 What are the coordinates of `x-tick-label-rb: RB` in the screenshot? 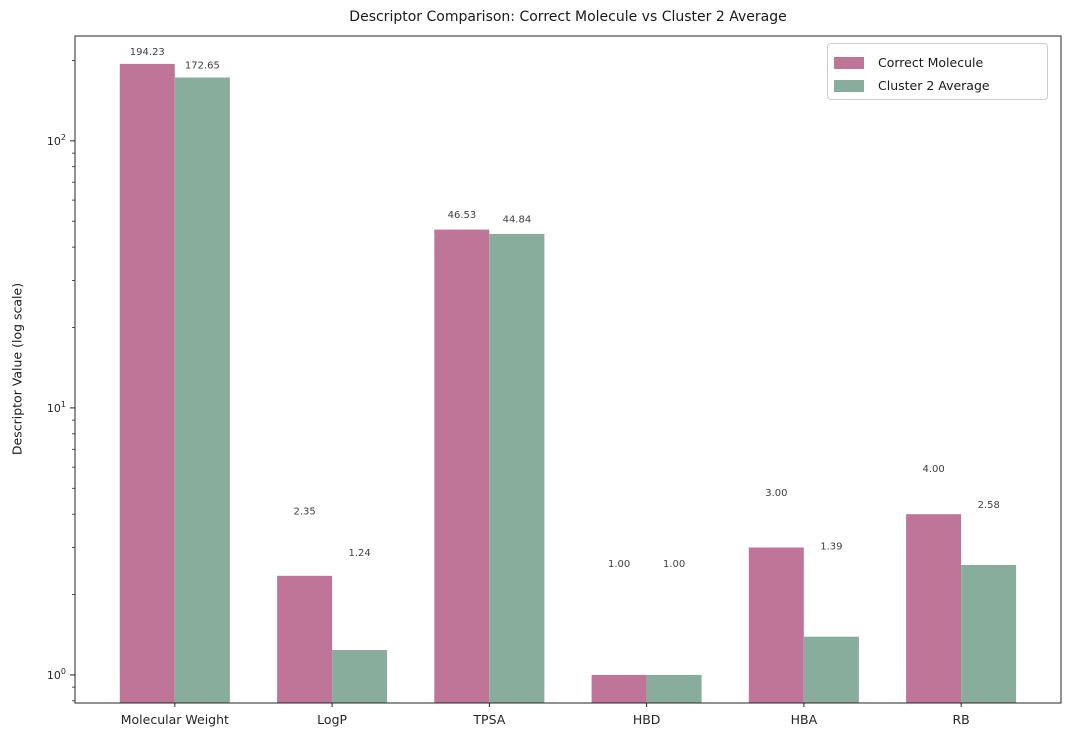 It's located at (961, 719).